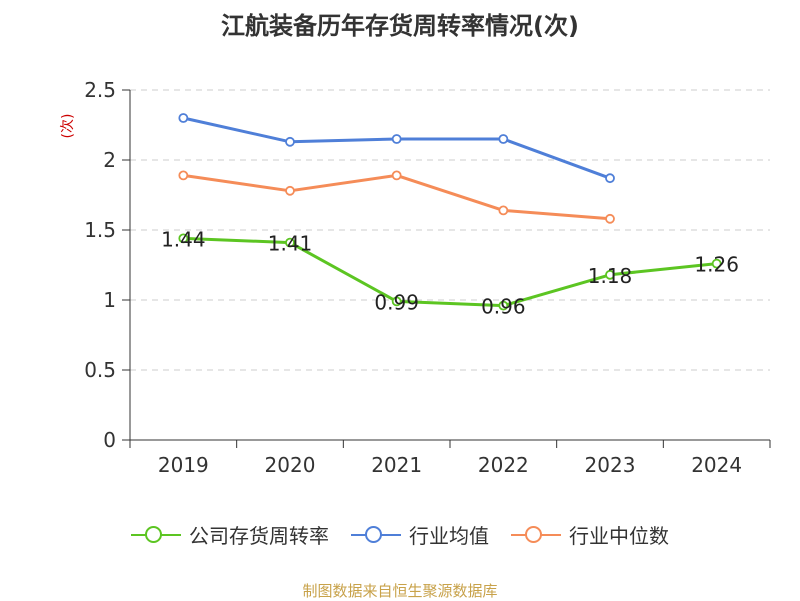 Image resolution: width=800 pixels, height=601 pixels. I want to click on data-label: 1.41, so click(290, 244).